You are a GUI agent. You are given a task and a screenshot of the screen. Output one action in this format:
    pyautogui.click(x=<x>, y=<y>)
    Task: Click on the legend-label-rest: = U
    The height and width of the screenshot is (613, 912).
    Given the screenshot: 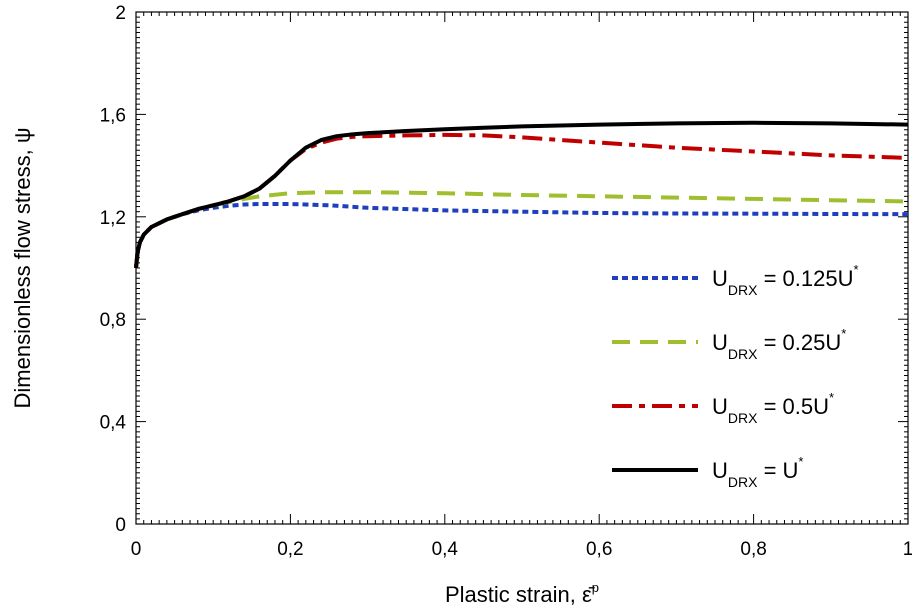 What is the action you would take?
    pyautogui.click(x=777, y=470)
    